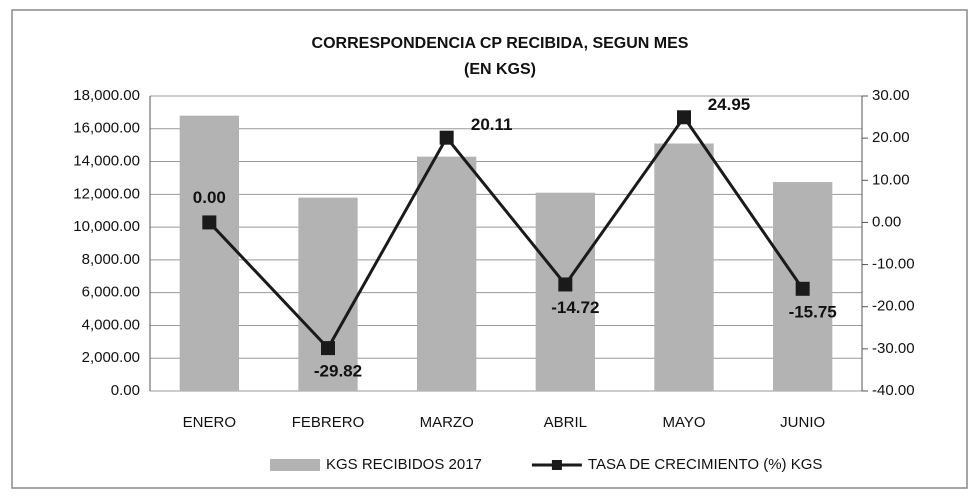 The image size is (979, 497). I want to click on value-label: 24.95, so click(729, 104).